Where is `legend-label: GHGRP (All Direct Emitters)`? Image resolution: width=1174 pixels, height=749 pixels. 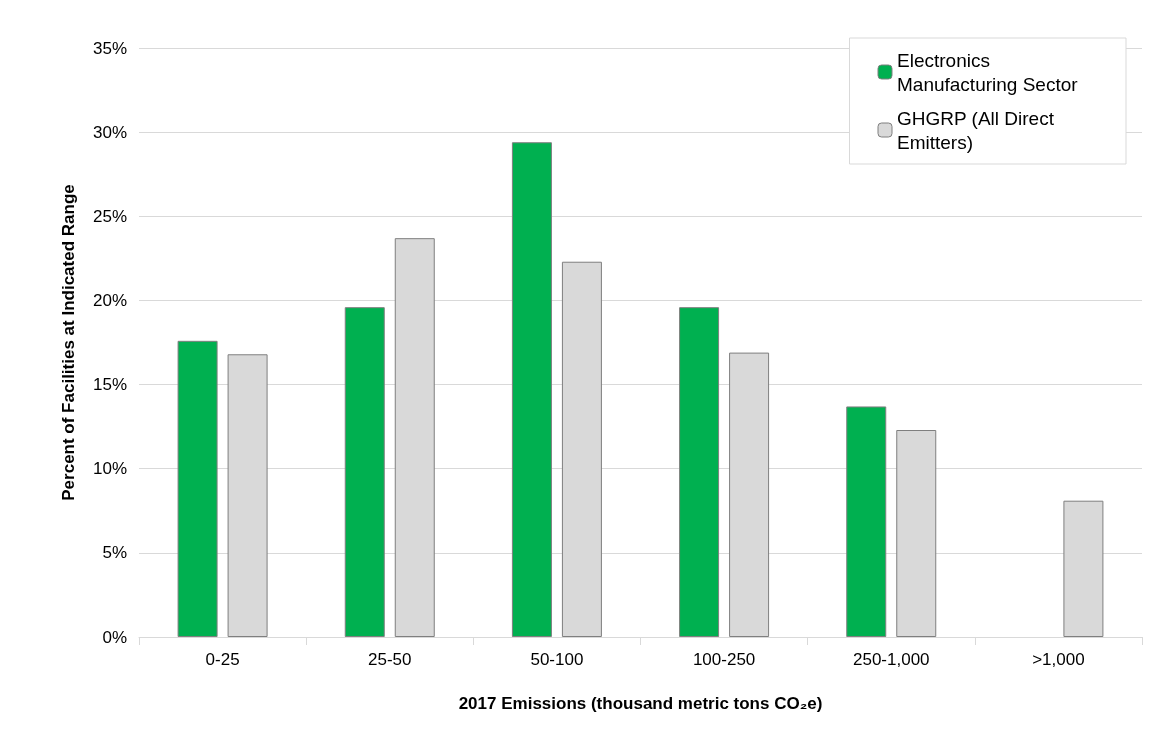 legend-label: GHGRP (All Direct Emitters) is located at coordinates (978, 130).